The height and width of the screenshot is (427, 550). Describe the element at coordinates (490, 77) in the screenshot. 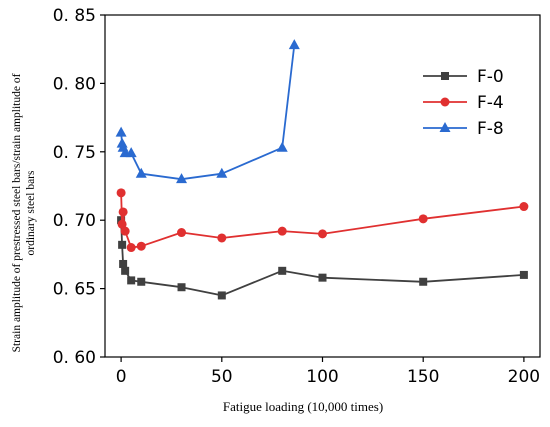

I see `legend-label: F-0` at that location.